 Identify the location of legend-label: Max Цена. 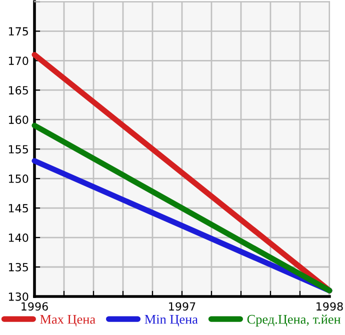
(68, 320).